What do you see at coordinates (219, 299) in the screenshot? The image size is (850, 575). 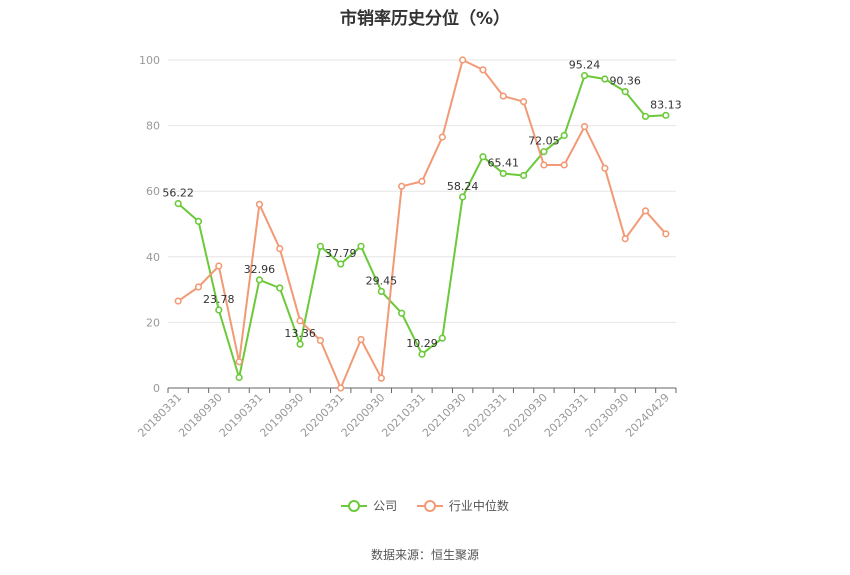 I see `data-label: 23.78` at bounding box center [219, 299].